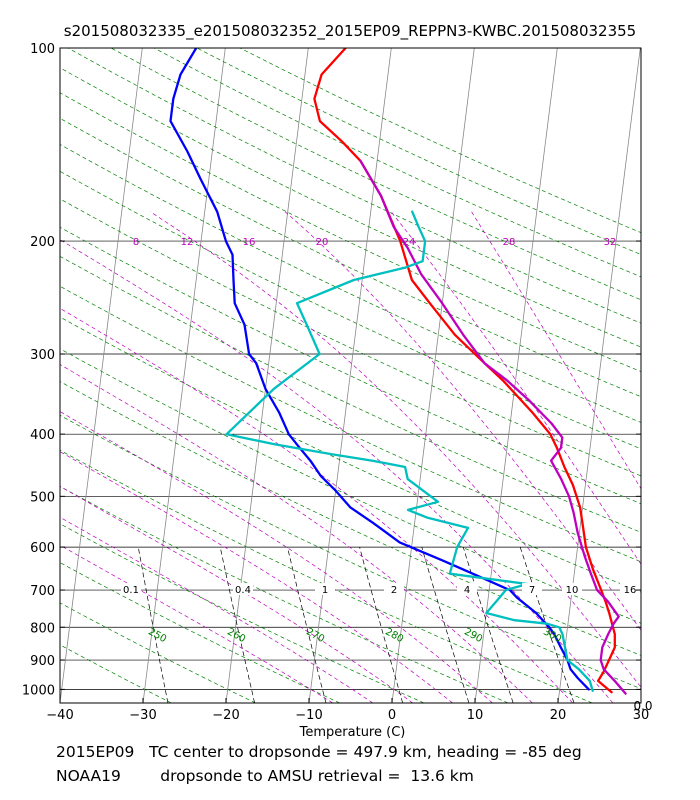 This screenshot has width=700, height=800. I want to click on mixing-ratio-label: 10, so click(572, 590).